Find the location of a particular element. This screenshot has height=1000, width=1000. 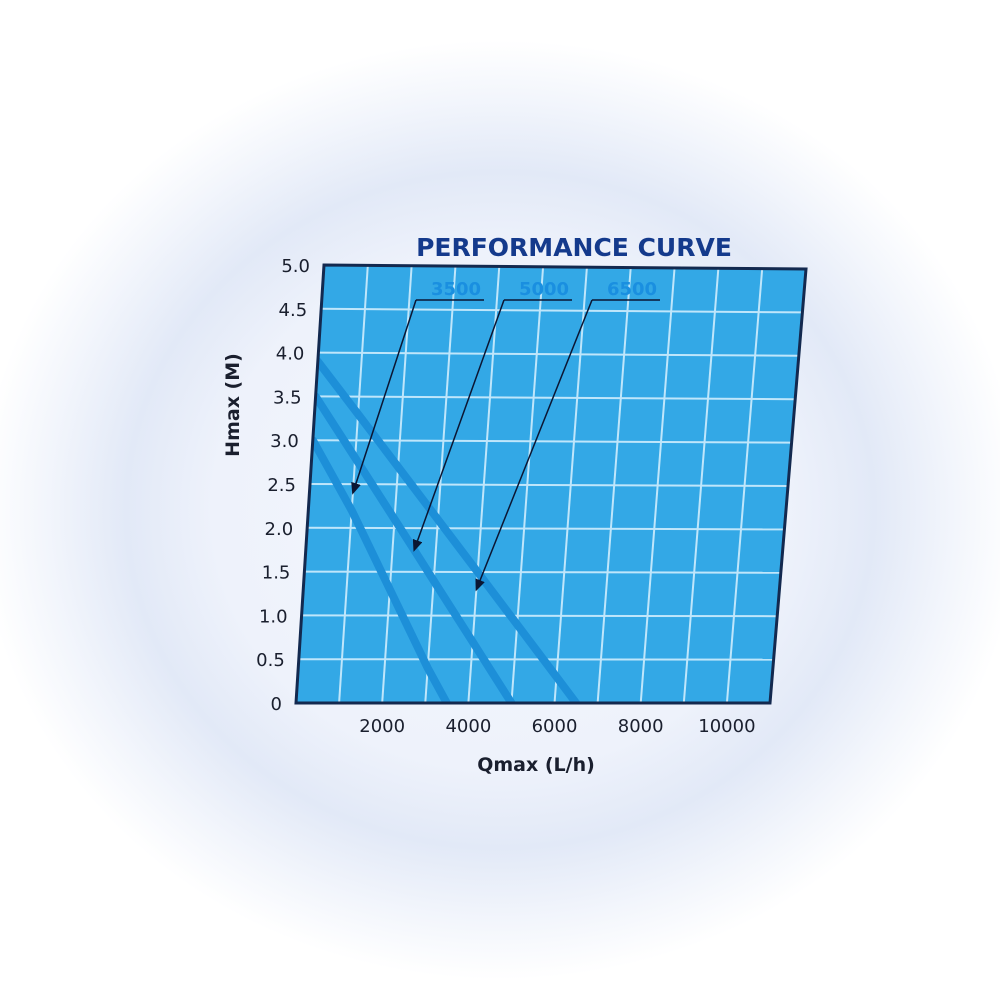

y-axis-label: Hmax (M) is located at coordinates (233, 405).